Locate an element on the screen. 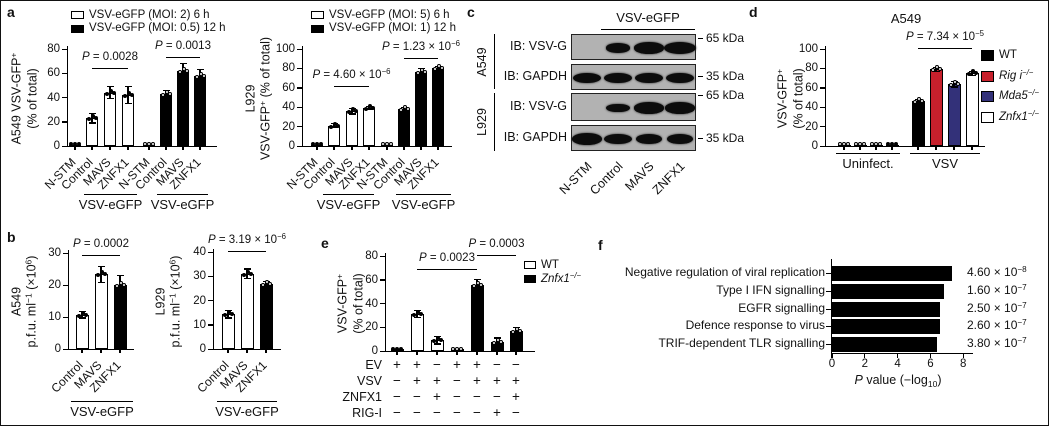 The height and width of the screenshot is (426, 1049). group-label: VSV-eGFP is located at coordinates (102, 411).